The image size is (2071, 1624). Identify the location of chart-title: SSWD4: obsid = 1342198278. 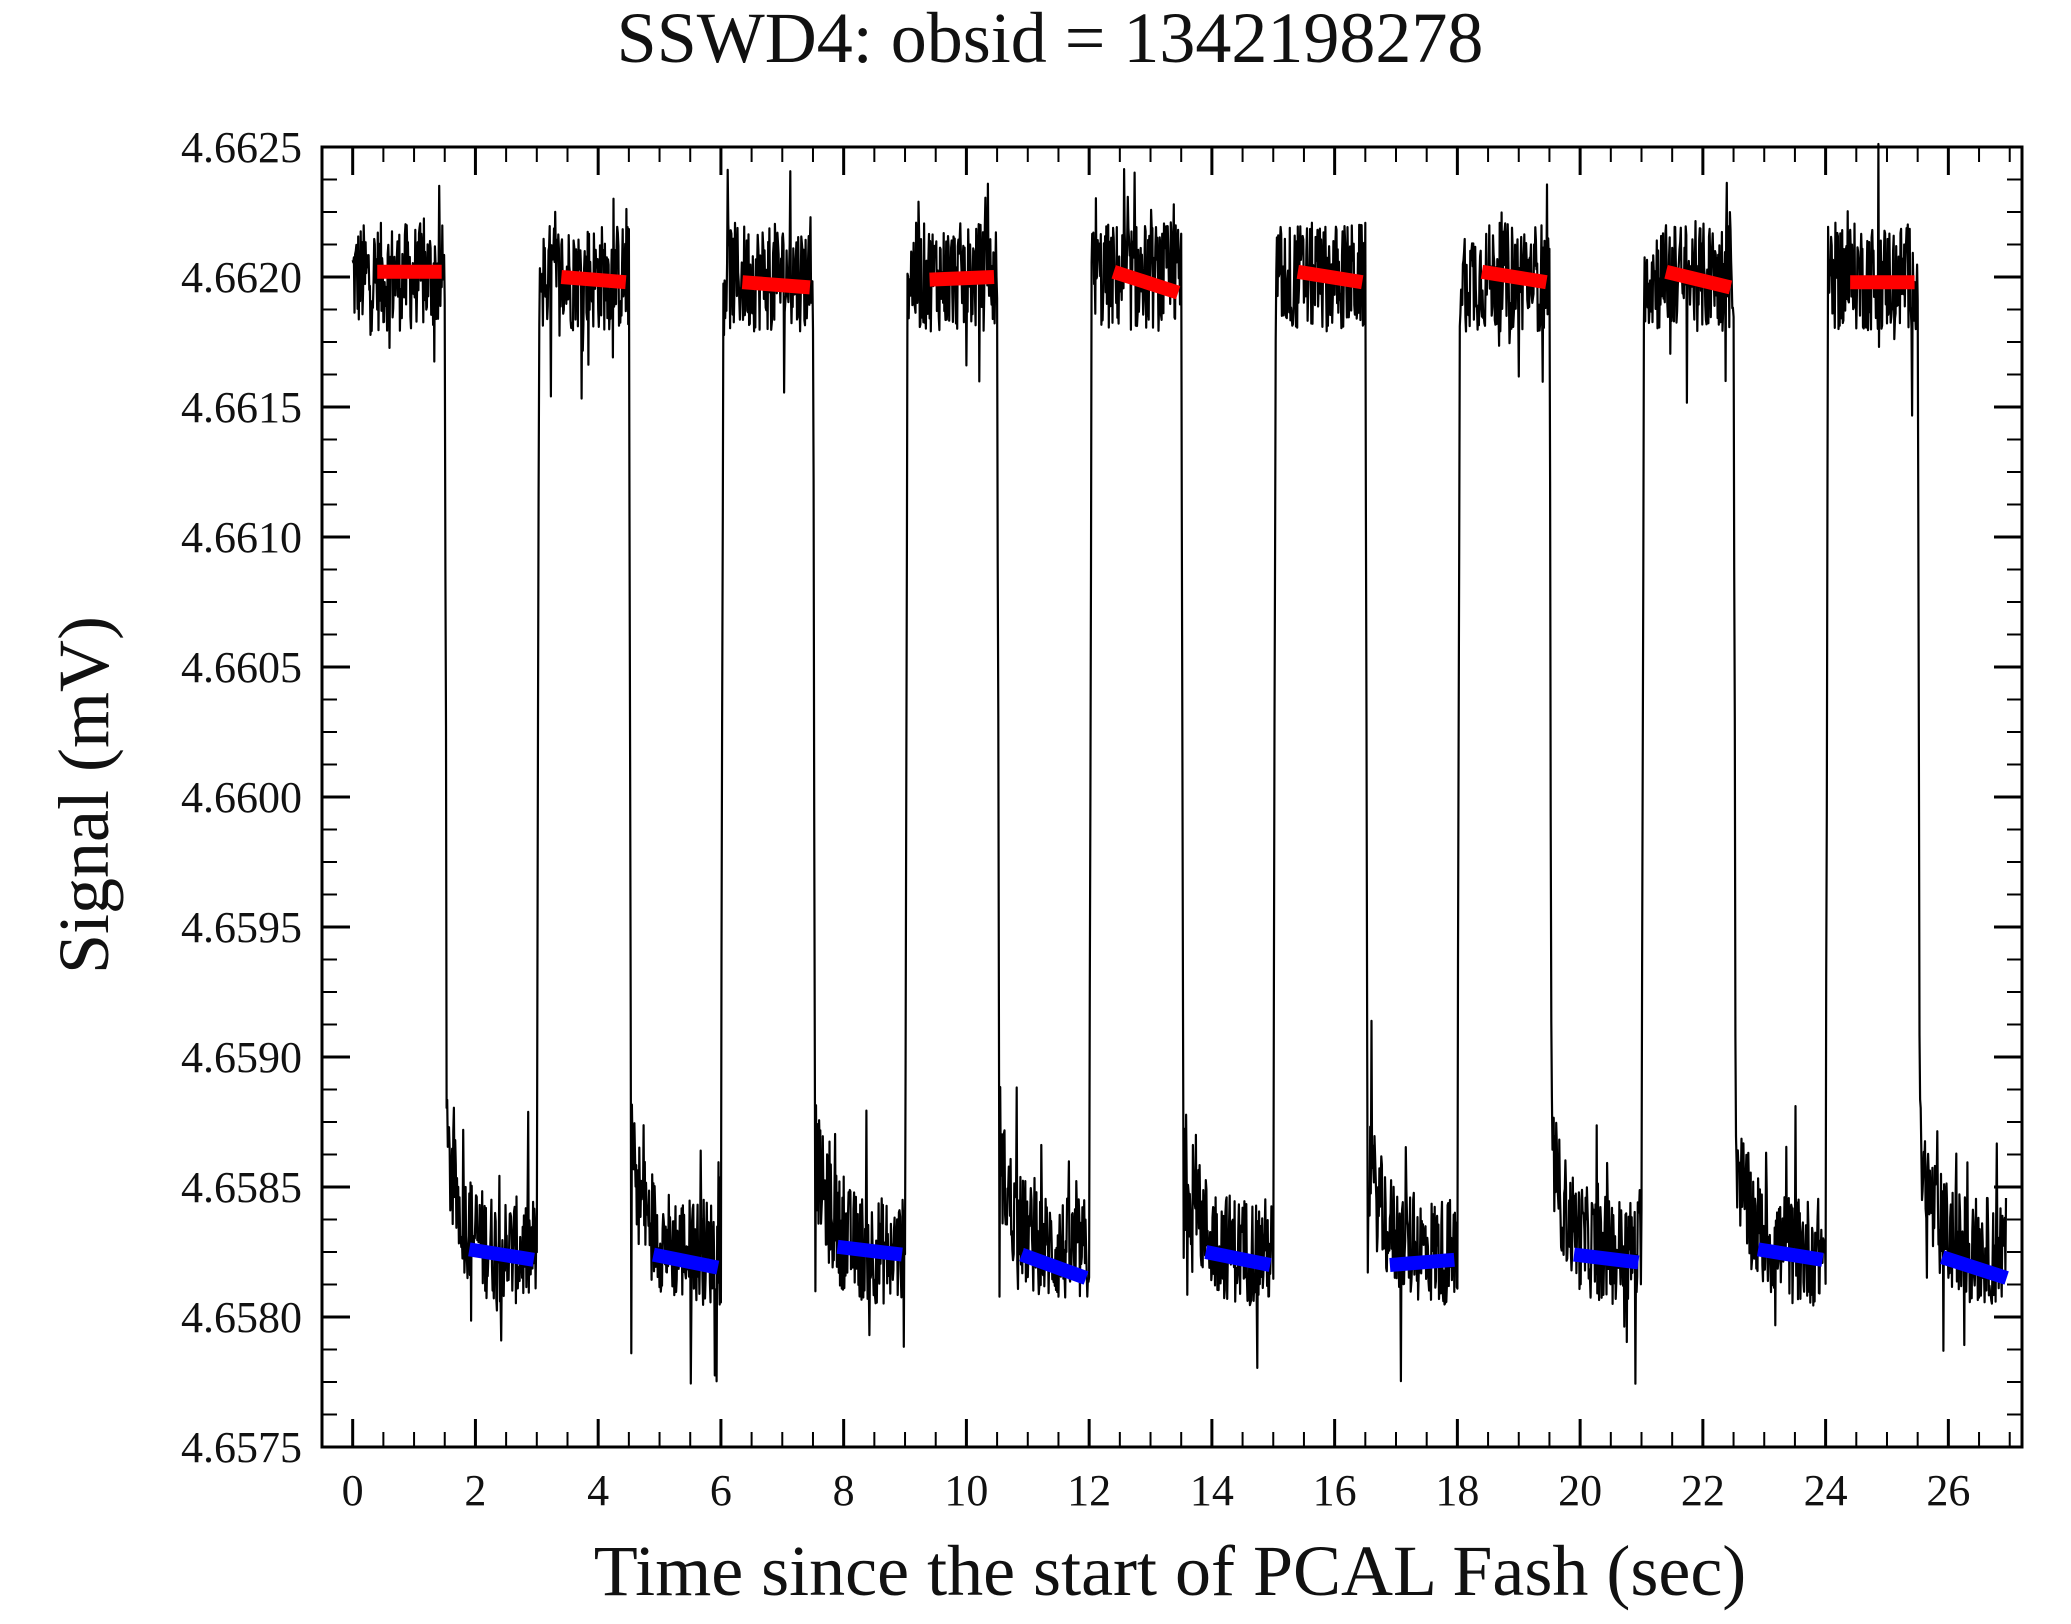
(1050, 39).